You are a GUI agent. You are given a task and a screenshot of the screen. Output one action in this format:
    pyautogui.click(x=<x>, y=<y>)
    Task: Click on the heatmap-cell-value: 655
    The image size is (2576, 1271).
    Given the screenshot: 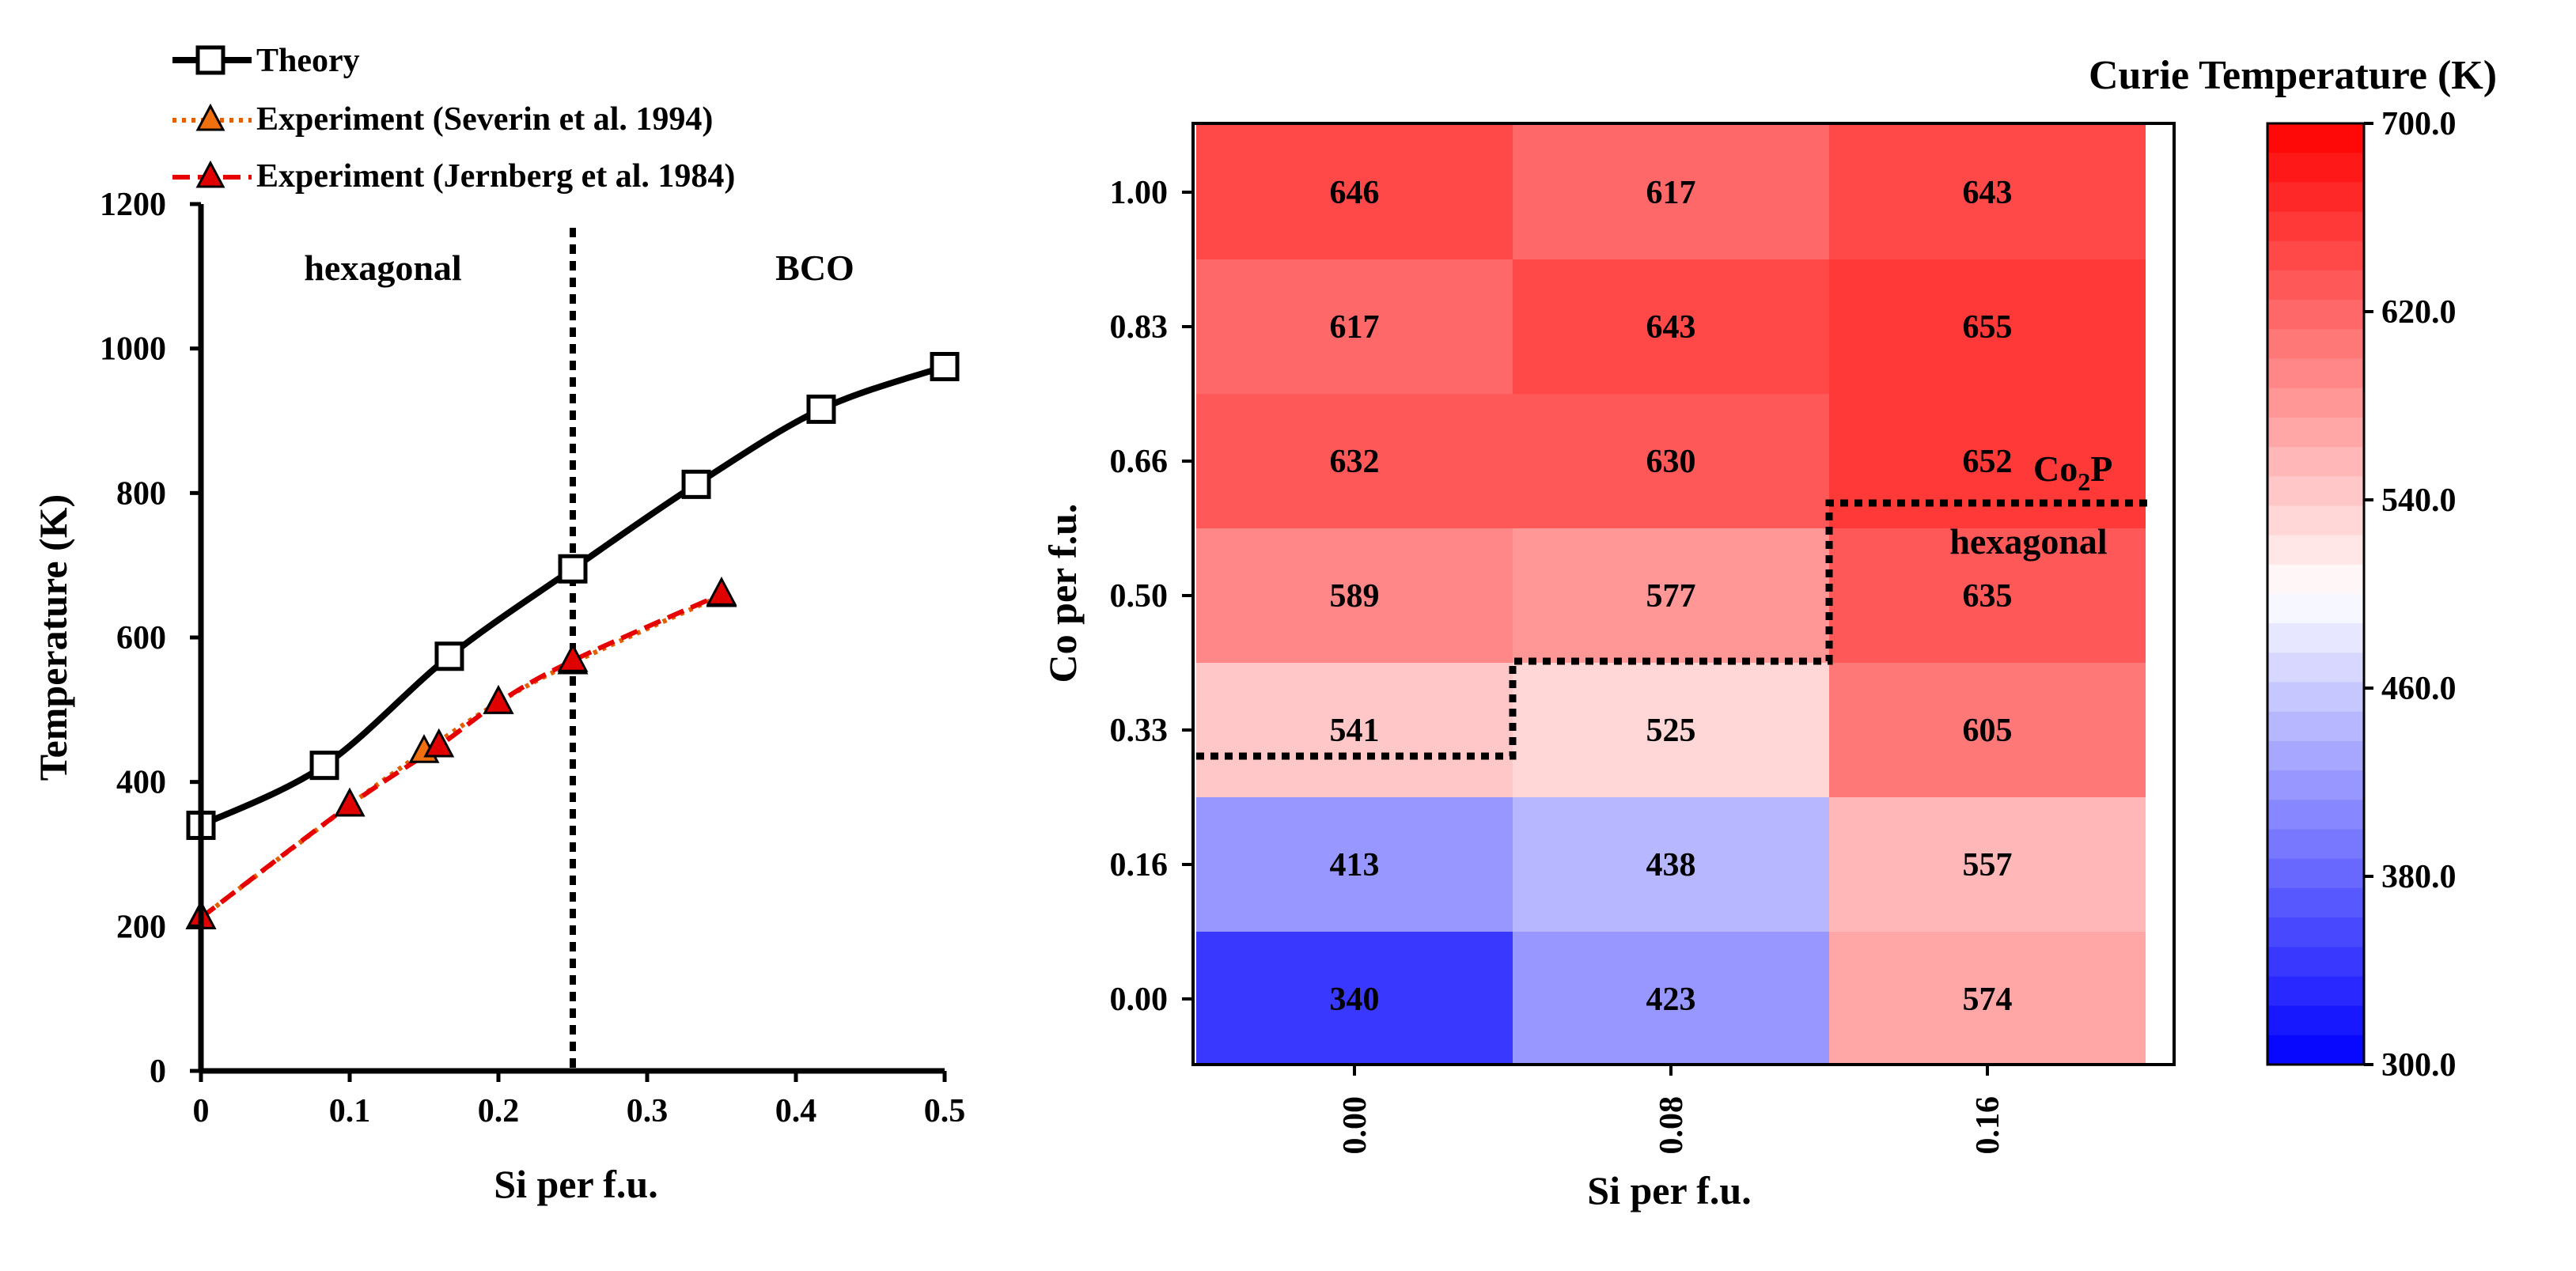 What is the action you would take?
    pyautogui.click(x=1988, y=327)
    